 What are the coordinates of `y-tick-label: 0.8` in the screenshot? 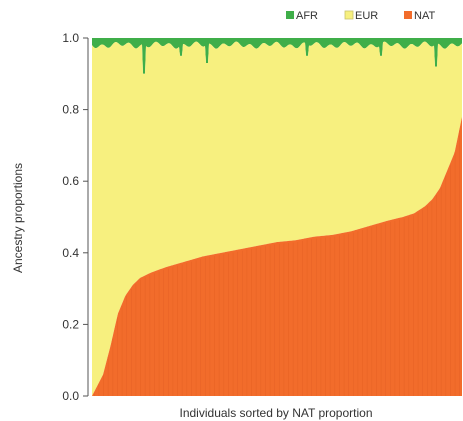 It's located at (70, 110).